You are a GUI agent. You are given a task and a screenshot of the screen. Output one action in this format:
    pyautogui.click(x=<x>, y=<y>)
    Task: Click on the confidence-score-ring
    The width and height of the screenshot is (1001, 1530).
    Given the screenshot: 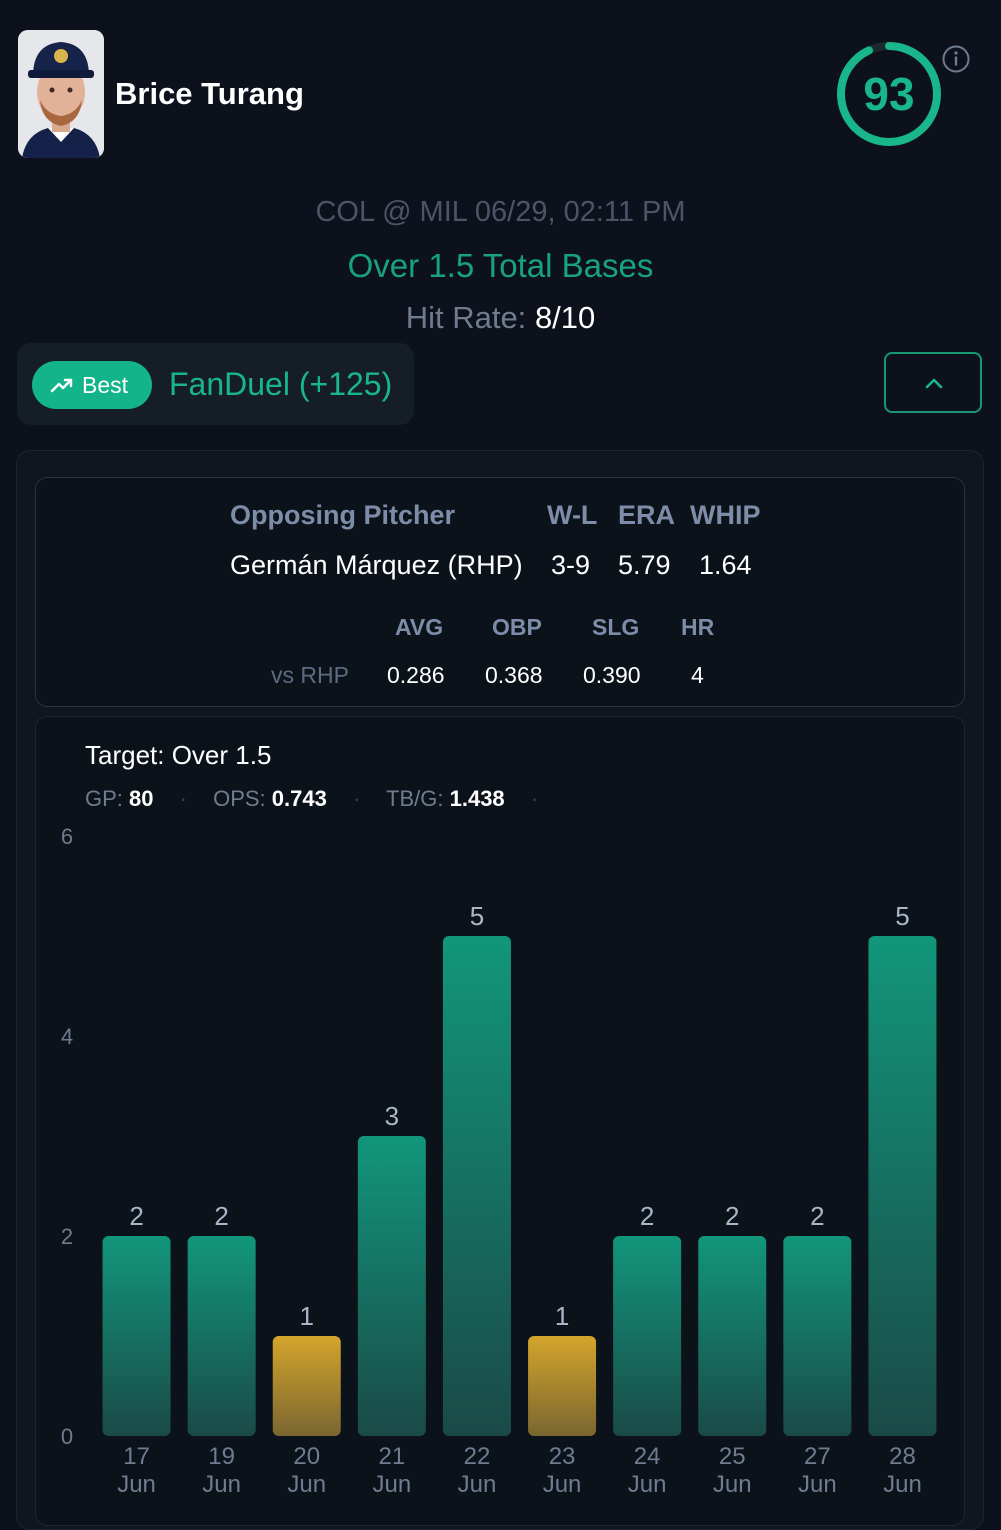 What is the action you would take?
    pyautogui.click(x=889, y=94)
    